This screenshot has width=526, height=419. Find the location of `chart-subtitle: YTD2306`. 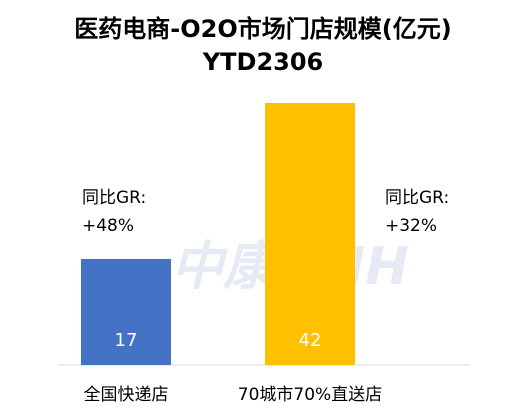

chart-subtitle: YTD2306 is located at coordinates (262, 62).